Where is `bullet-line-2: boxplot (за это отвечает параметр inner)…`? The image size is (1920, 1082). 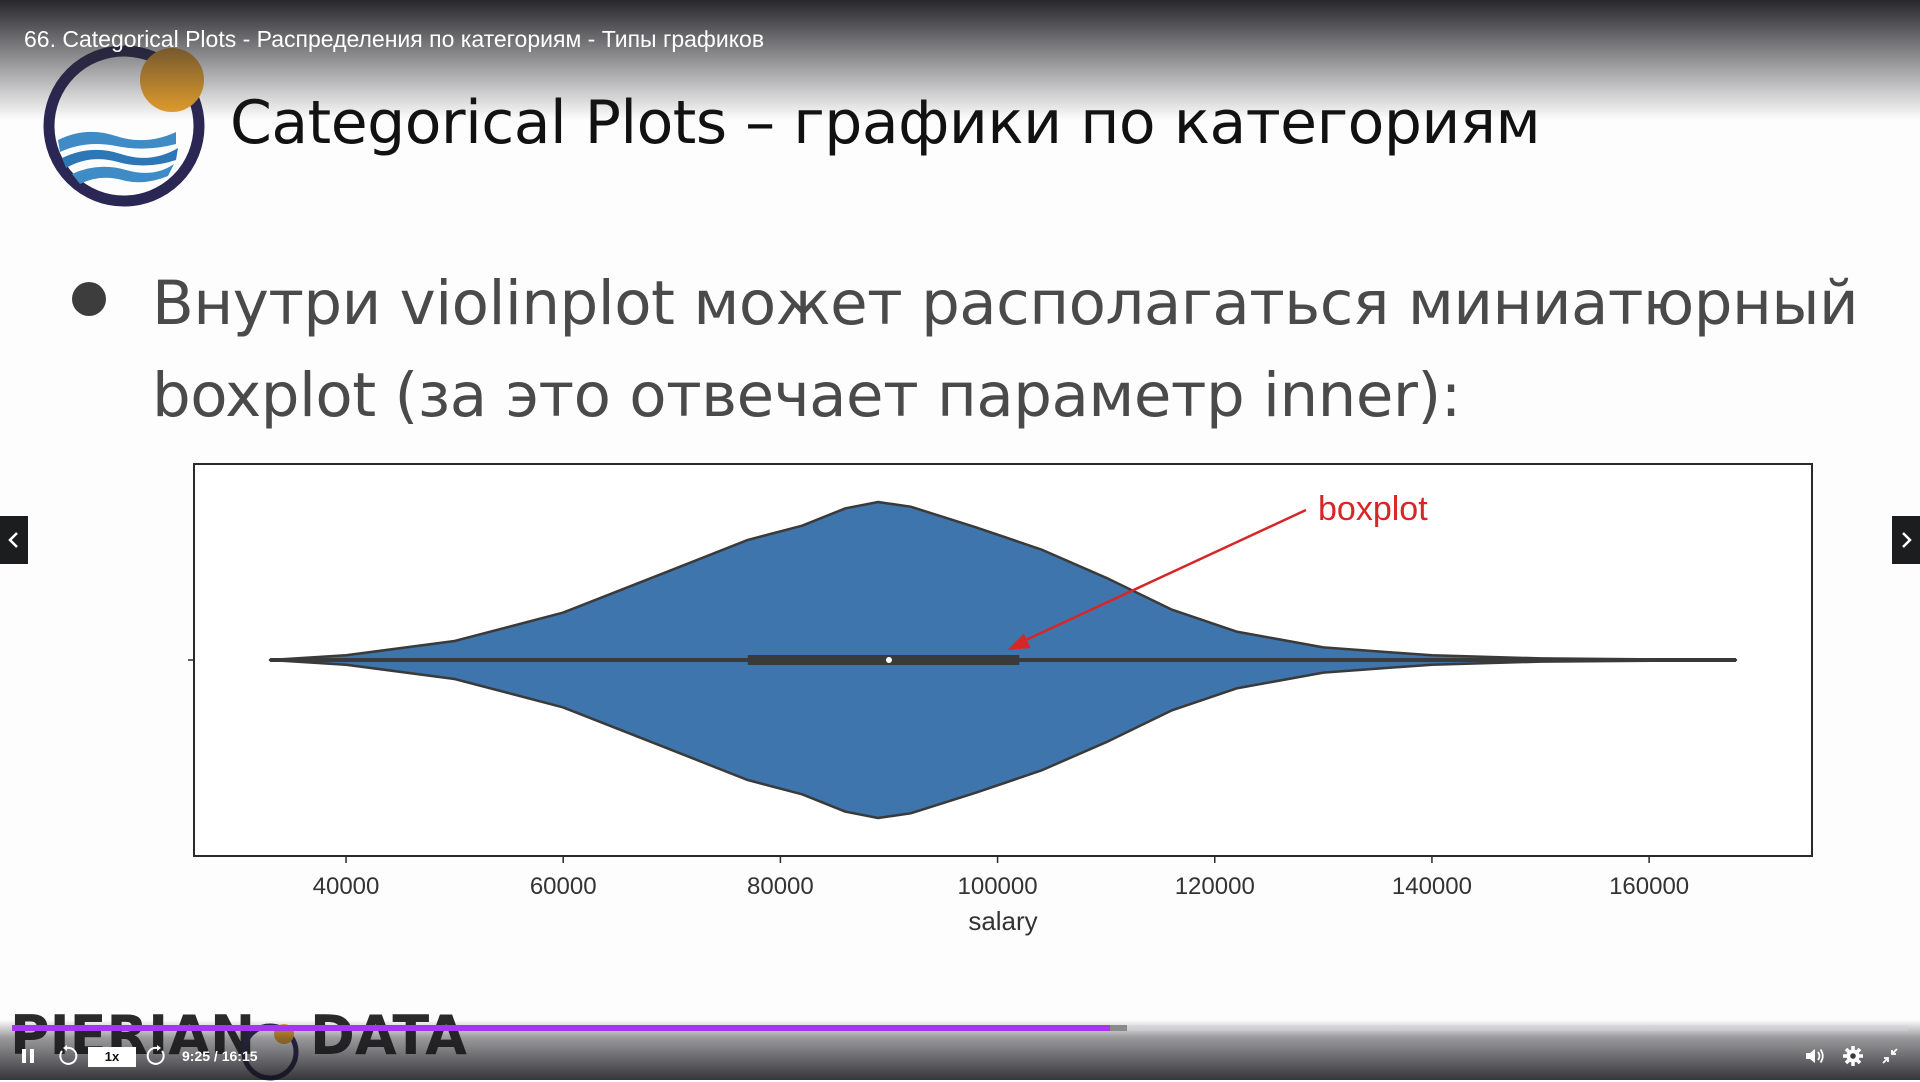
bullet-line-2: boxplot (за это отвечает параметр inner)… is located at coordinates (806, 395).